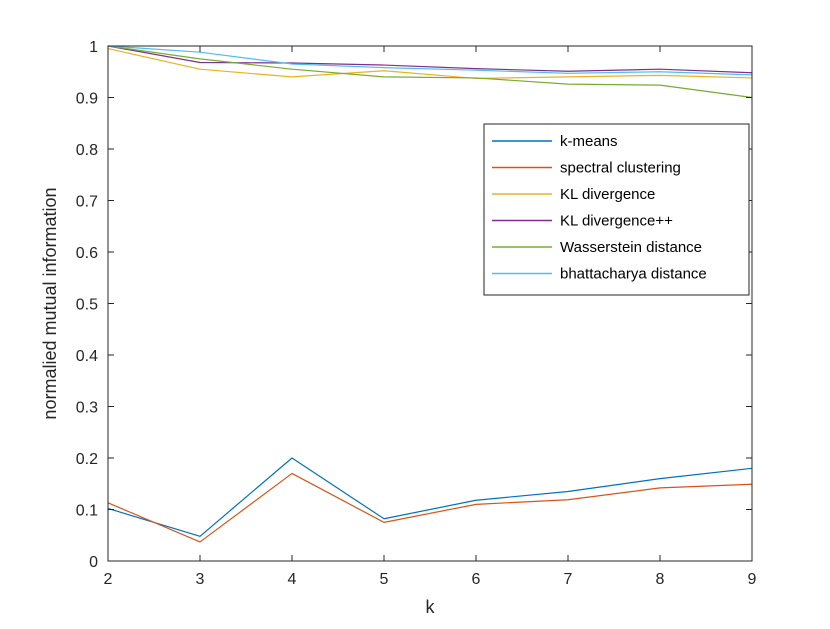  Describe the element at coordinates (620, 168) in the screenshot. I see `legend-label-1: spectral clustering` at that location.